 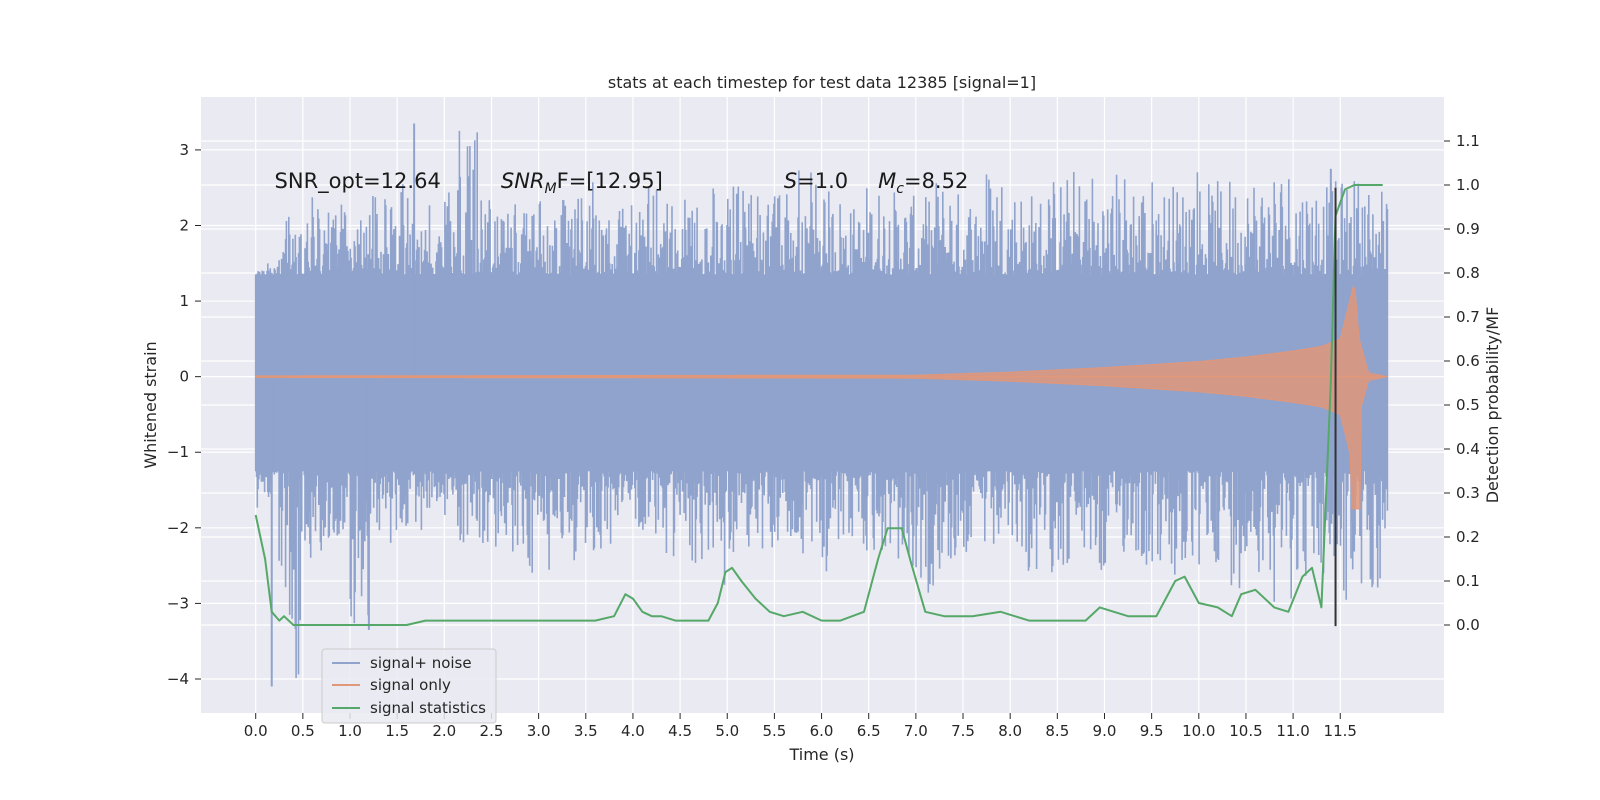 What do you see at coordinates (1105, 731) in the screenshot?
I see `x-tick-label: 9.0` at bounding box center [1105, 731].